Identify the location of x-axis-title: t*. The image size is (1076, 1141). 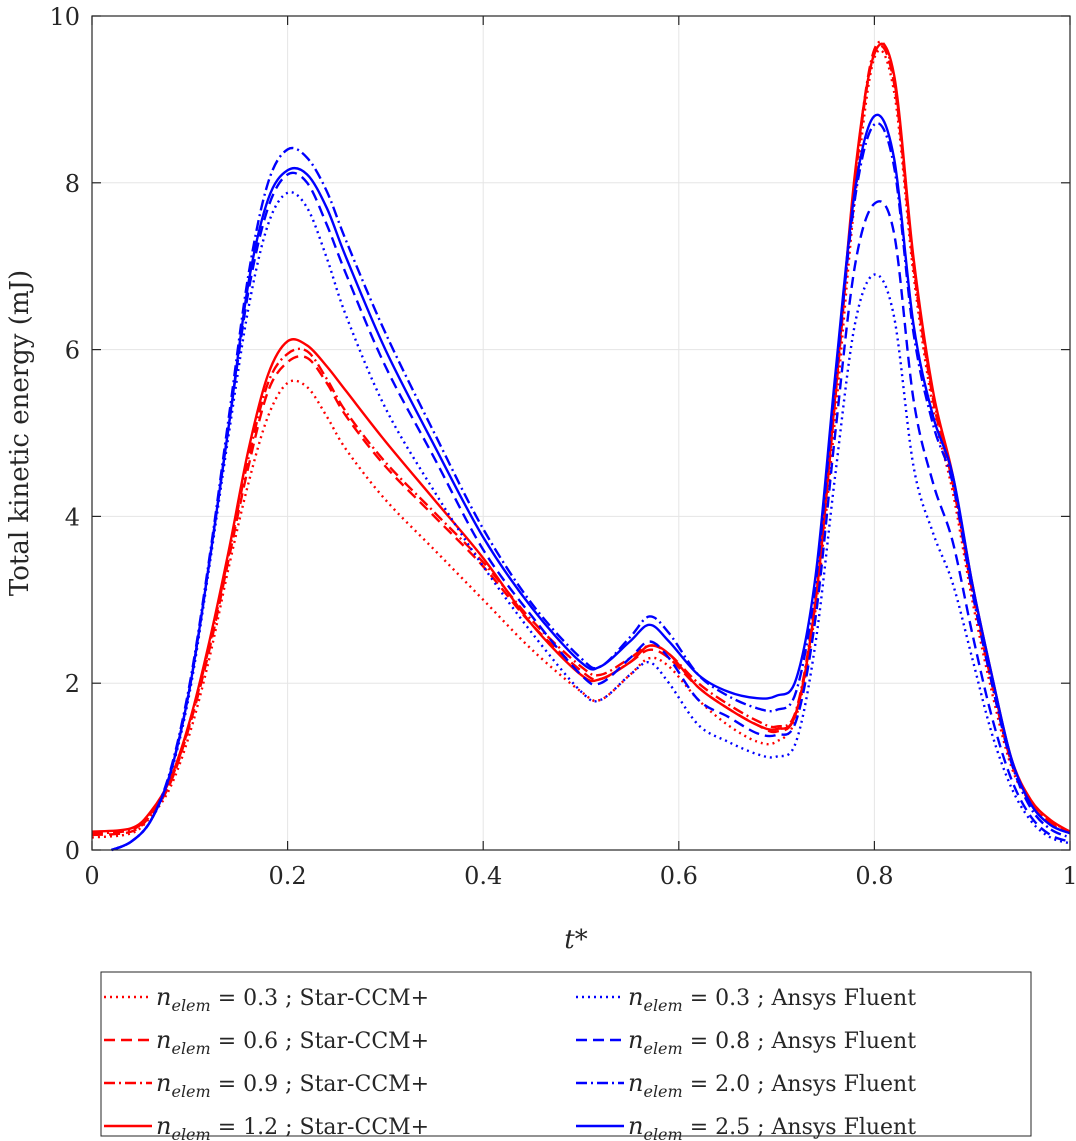
(575, 940).